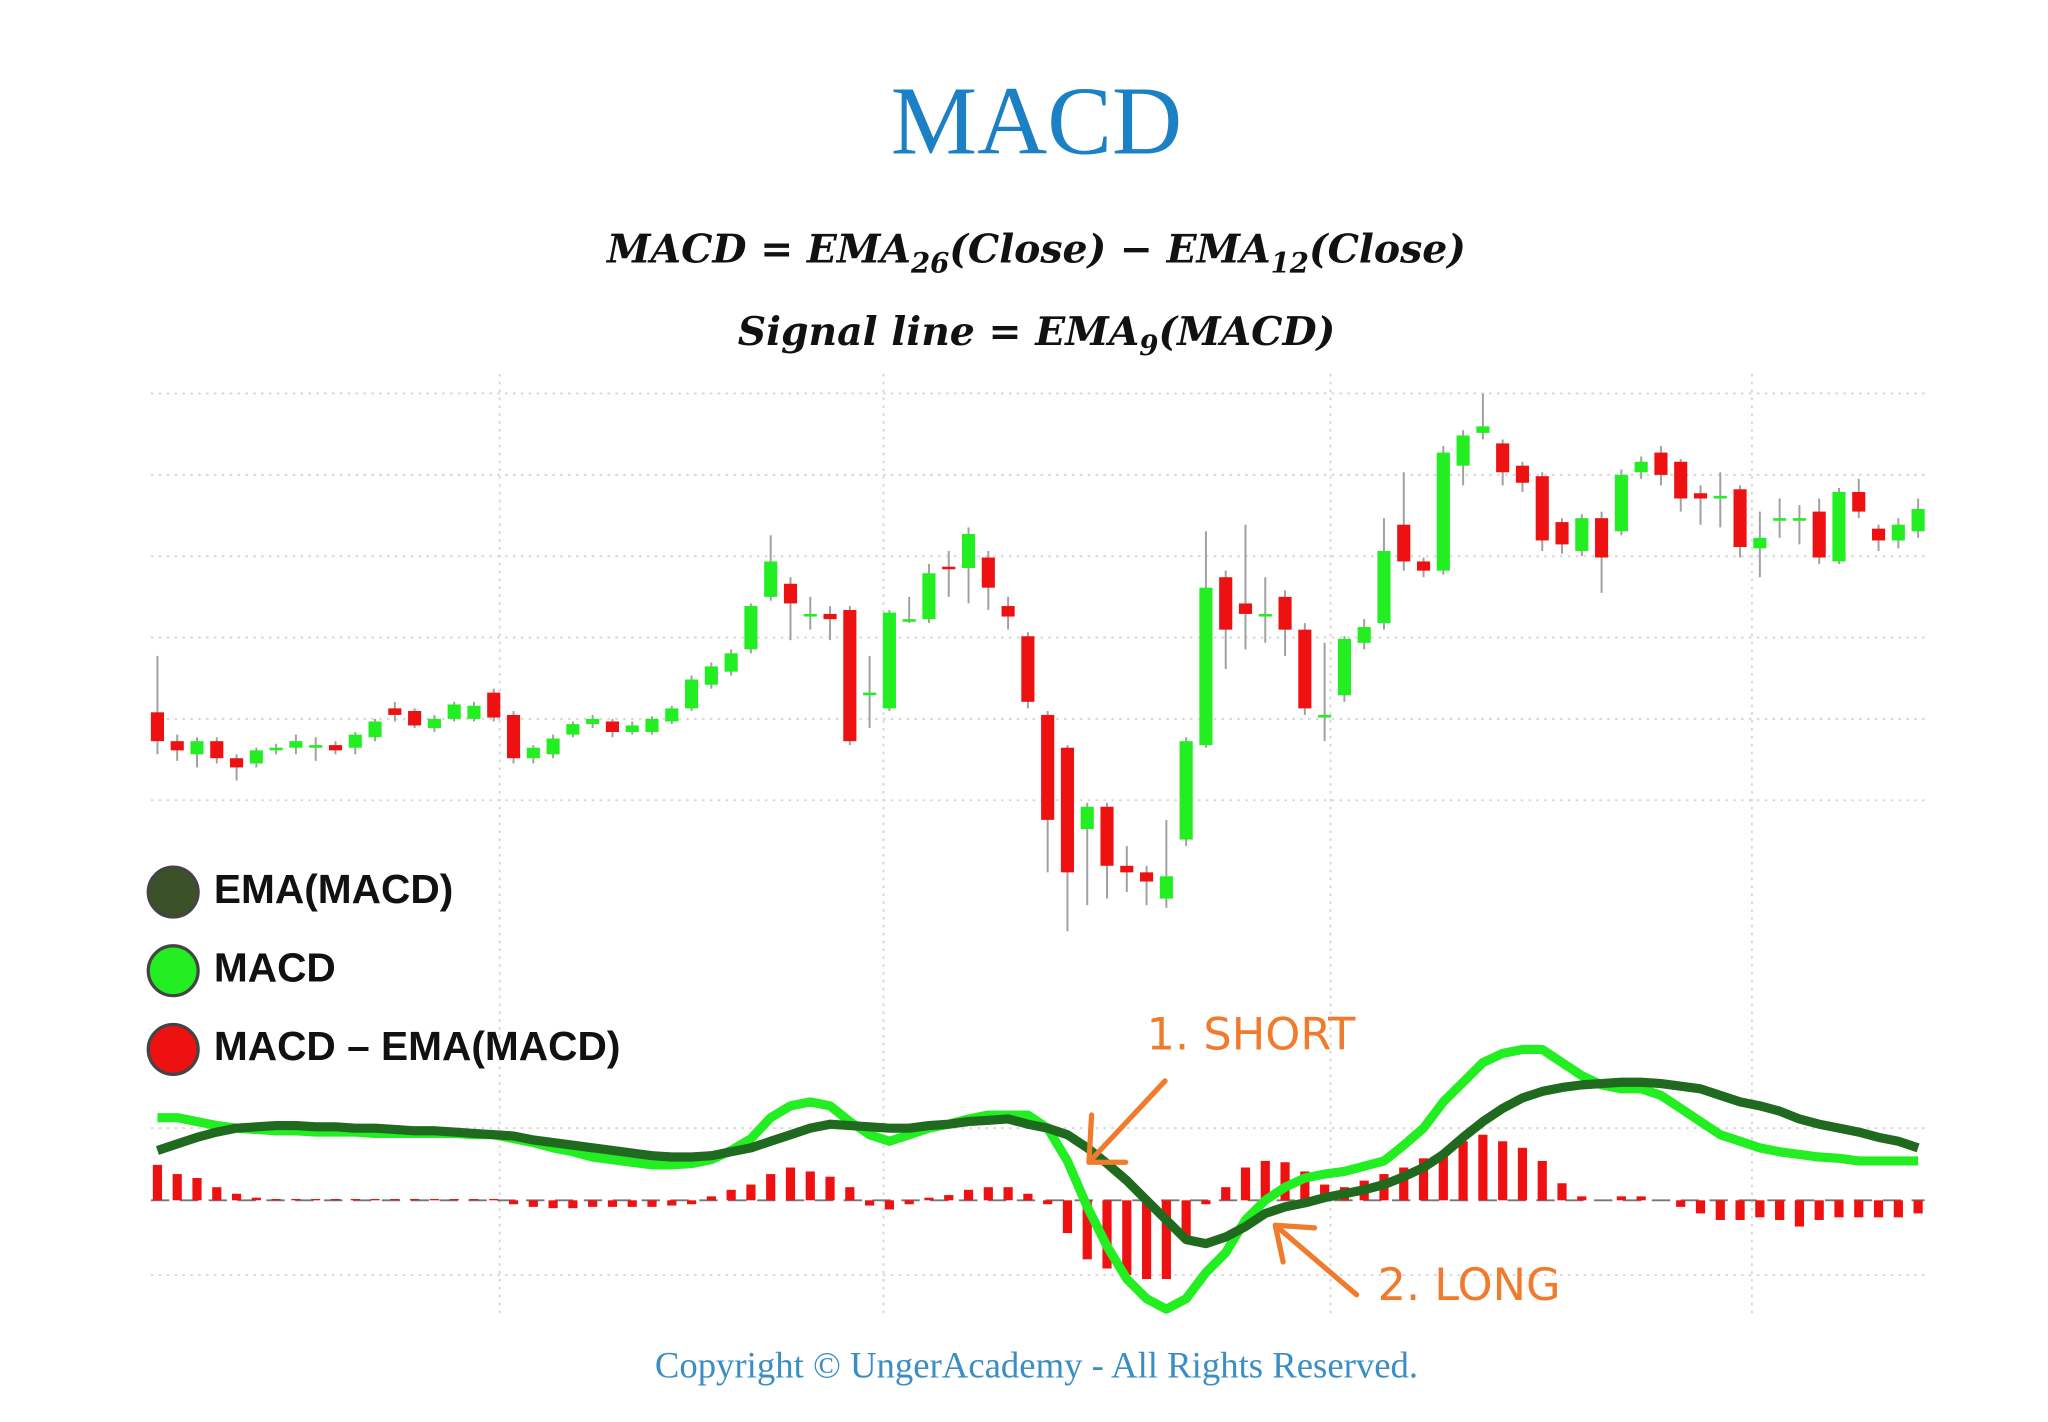  I want to click on formula-subscript: 9, so click(1148, 346).